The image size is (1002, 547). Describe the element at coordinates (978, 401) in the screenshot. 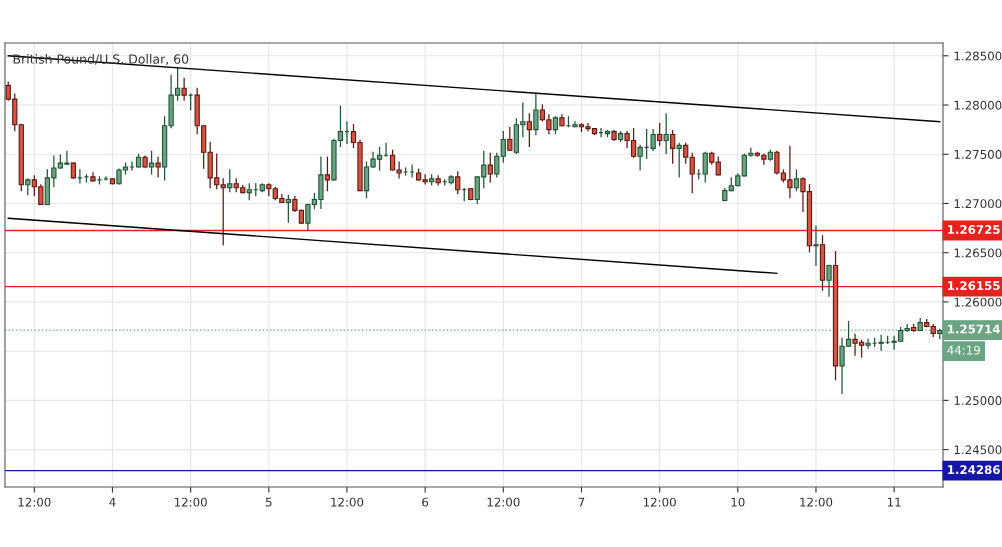

I see `y-tick-label: 1.25000` at that location.